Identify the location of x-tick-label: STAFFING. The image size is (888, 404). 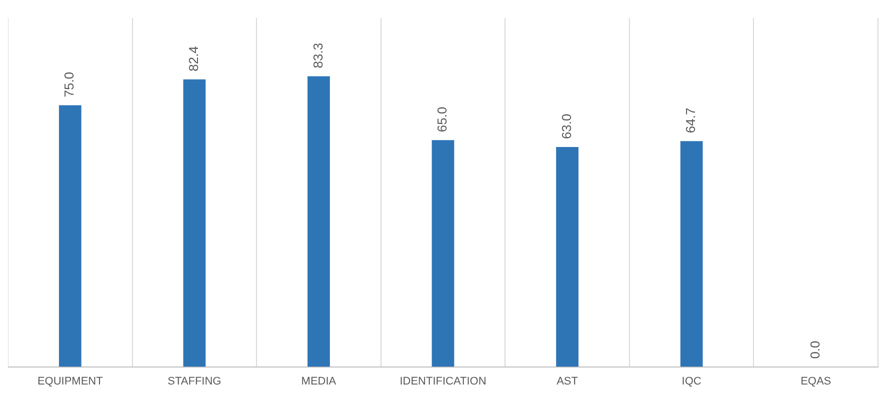
(195, 381).